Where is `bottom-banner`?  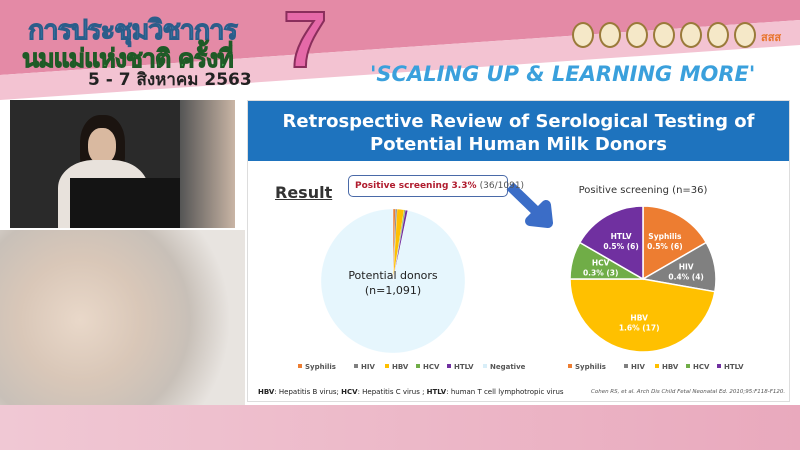
bottom-banner is located at coordinates (400, 427).